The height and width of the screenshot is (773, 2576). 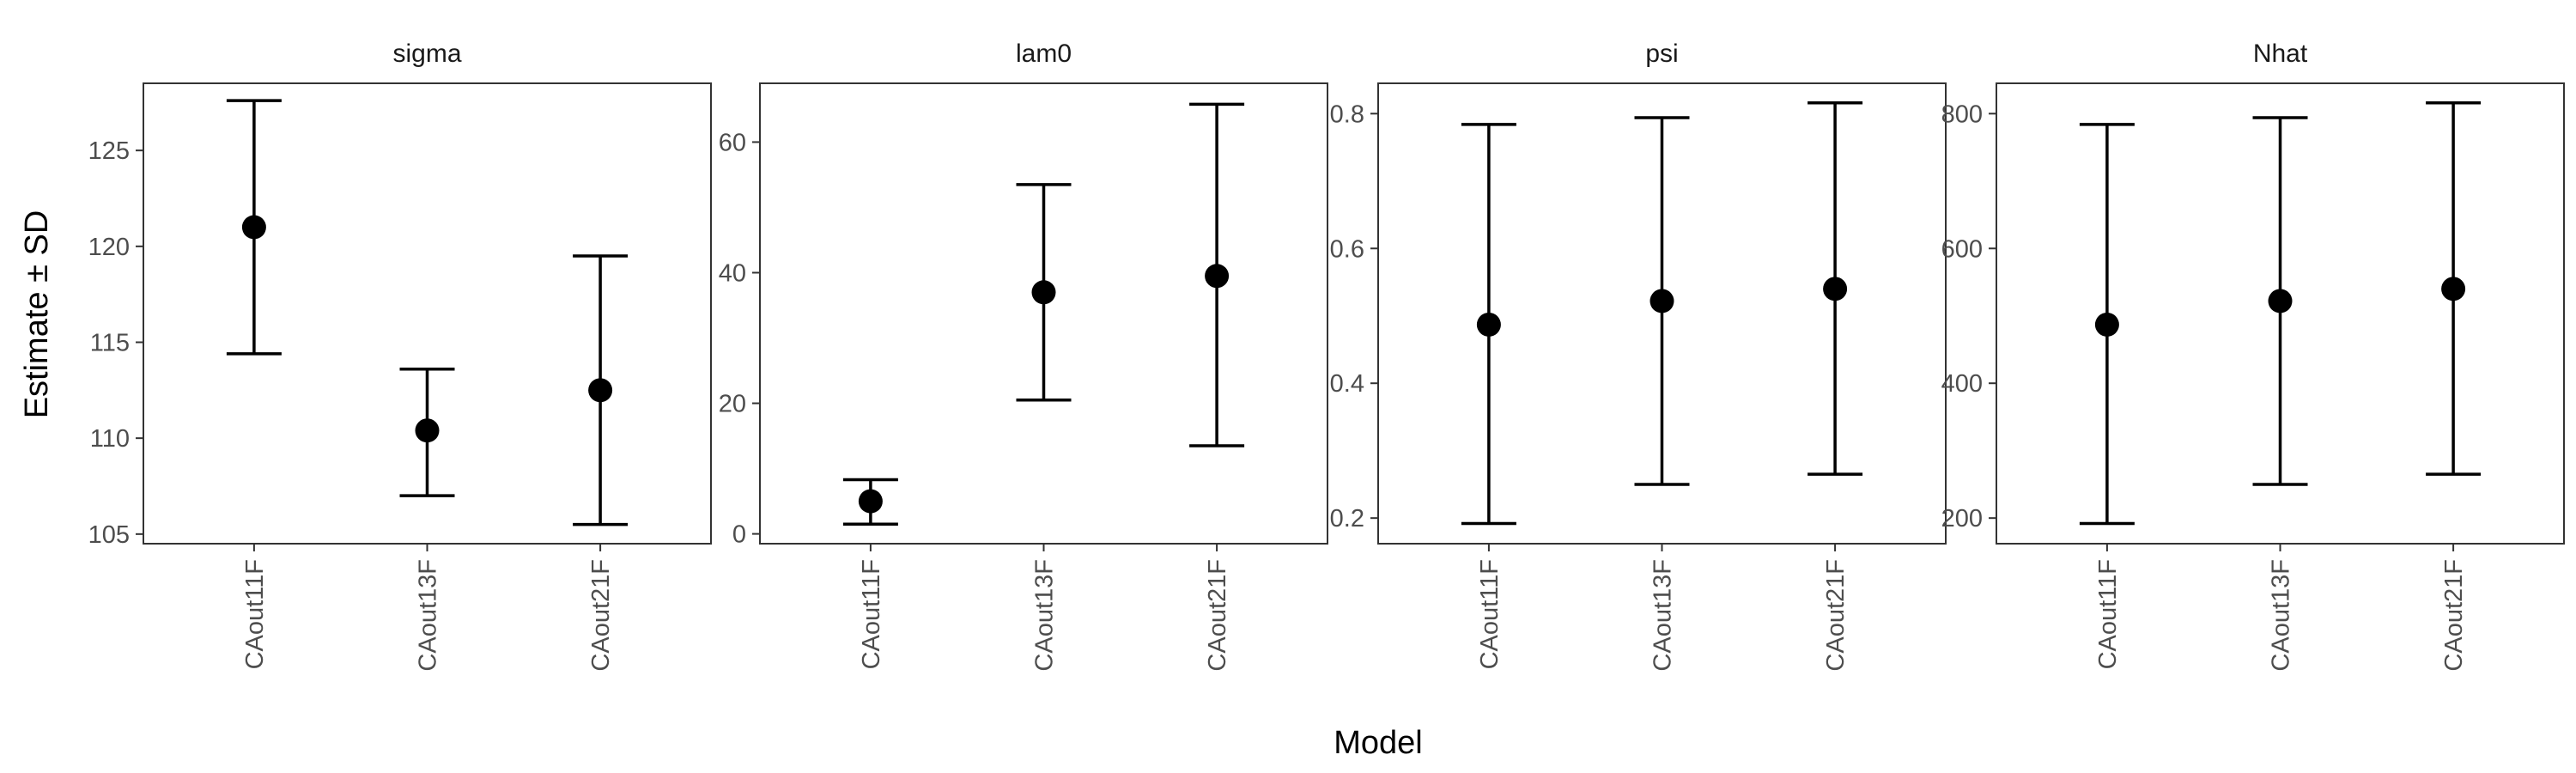 What do you see at coordinates (109, 248) in the screenshot?
I see `y-tick-label: 120` at bounding box center [109, 248].